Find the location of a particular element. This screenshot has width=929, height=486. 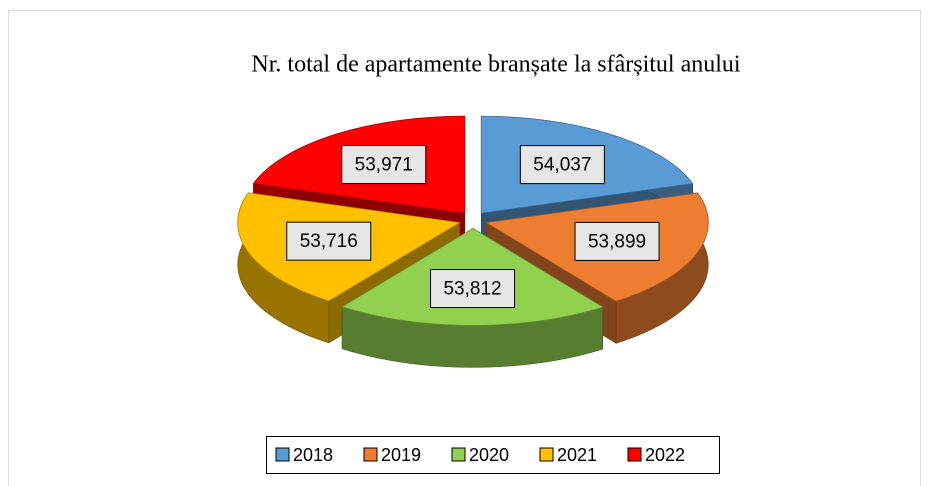

data-label: 53,899 is located at coordinates (617, 241).